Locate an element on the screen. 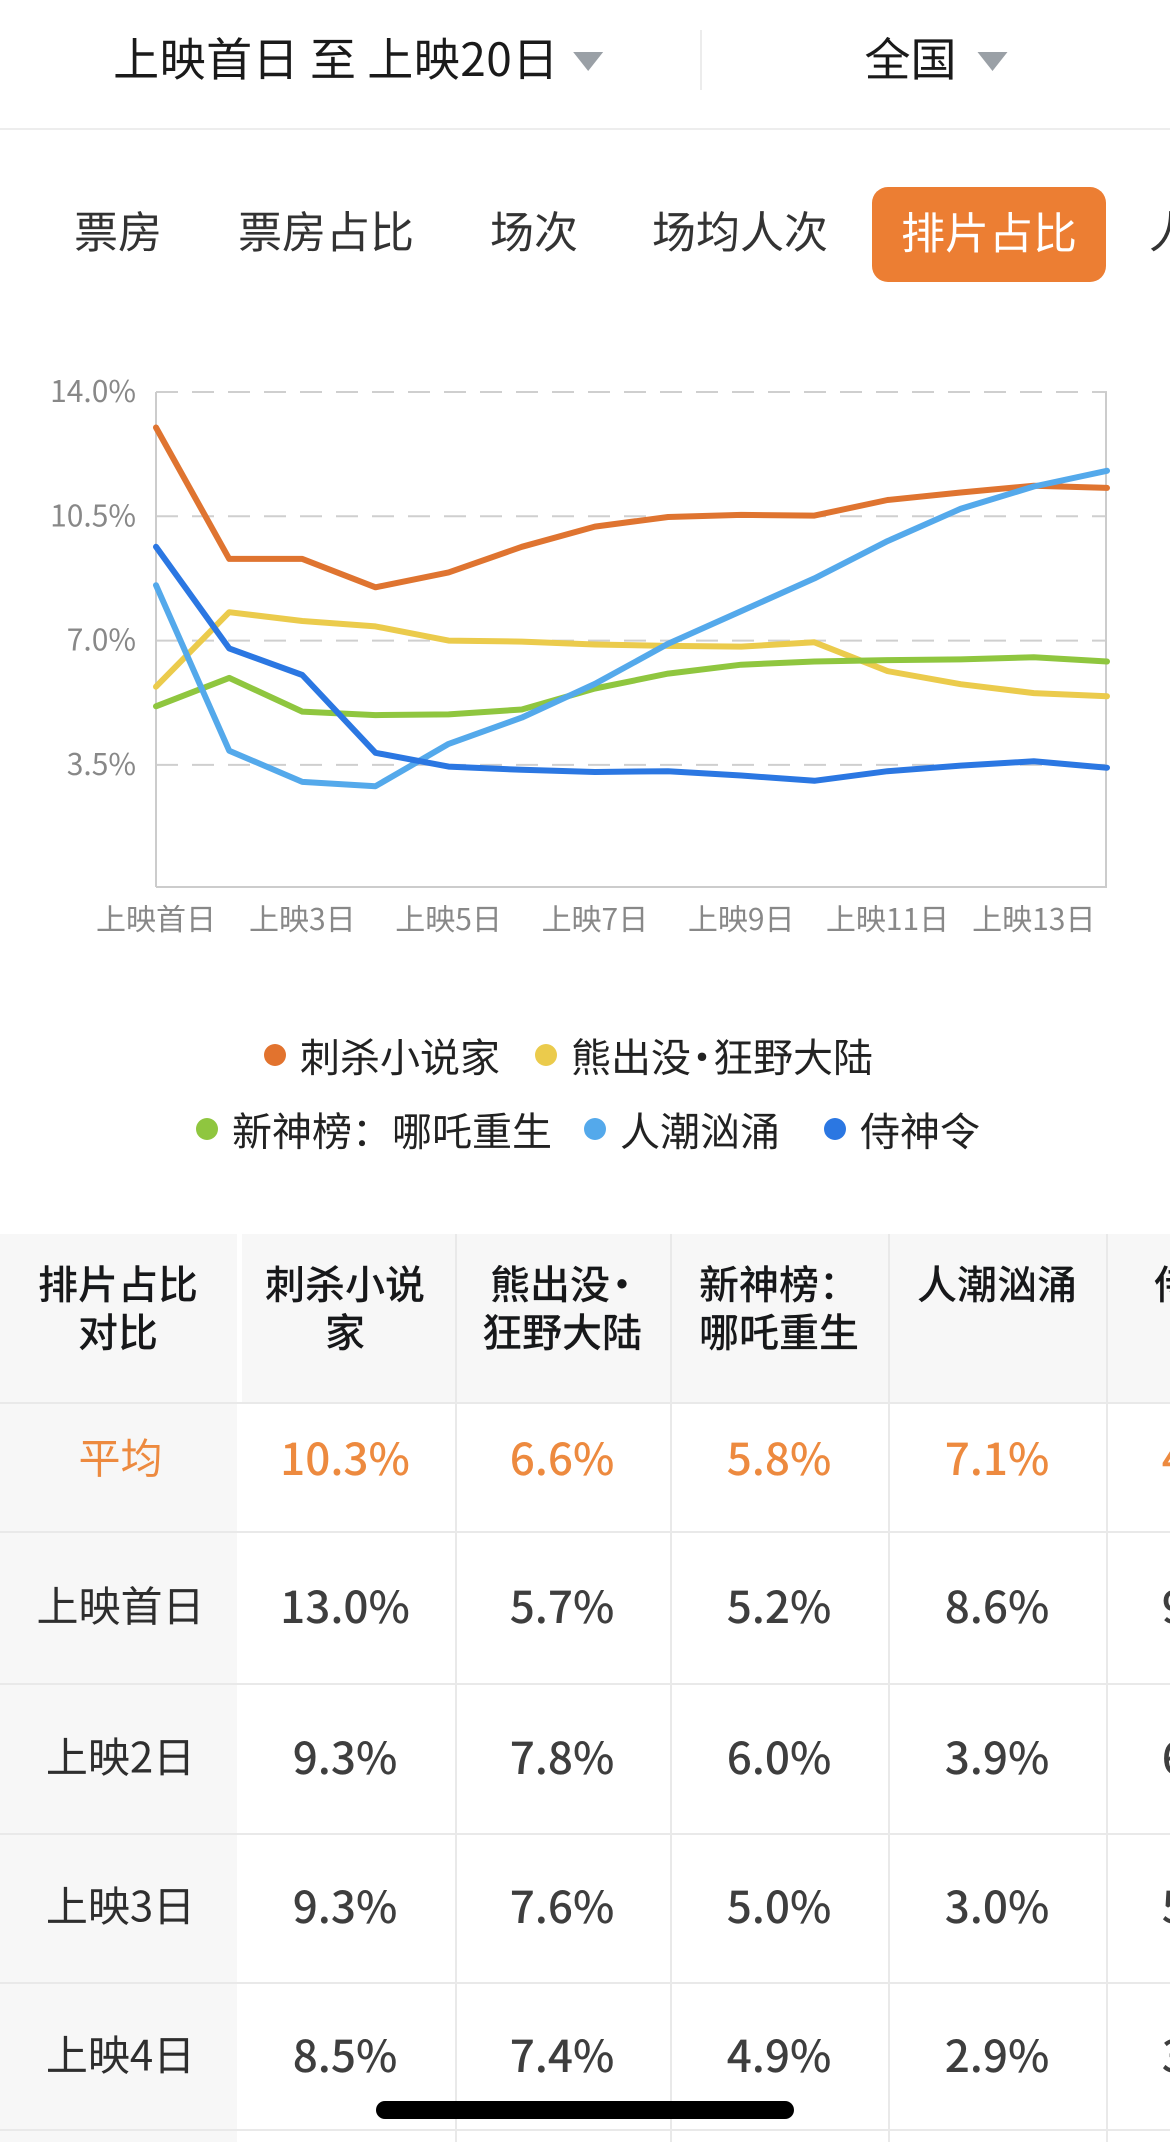 This screenshot has height=2142, width=1170. svg-text: 14.0% is located at coordinates (93, 389).